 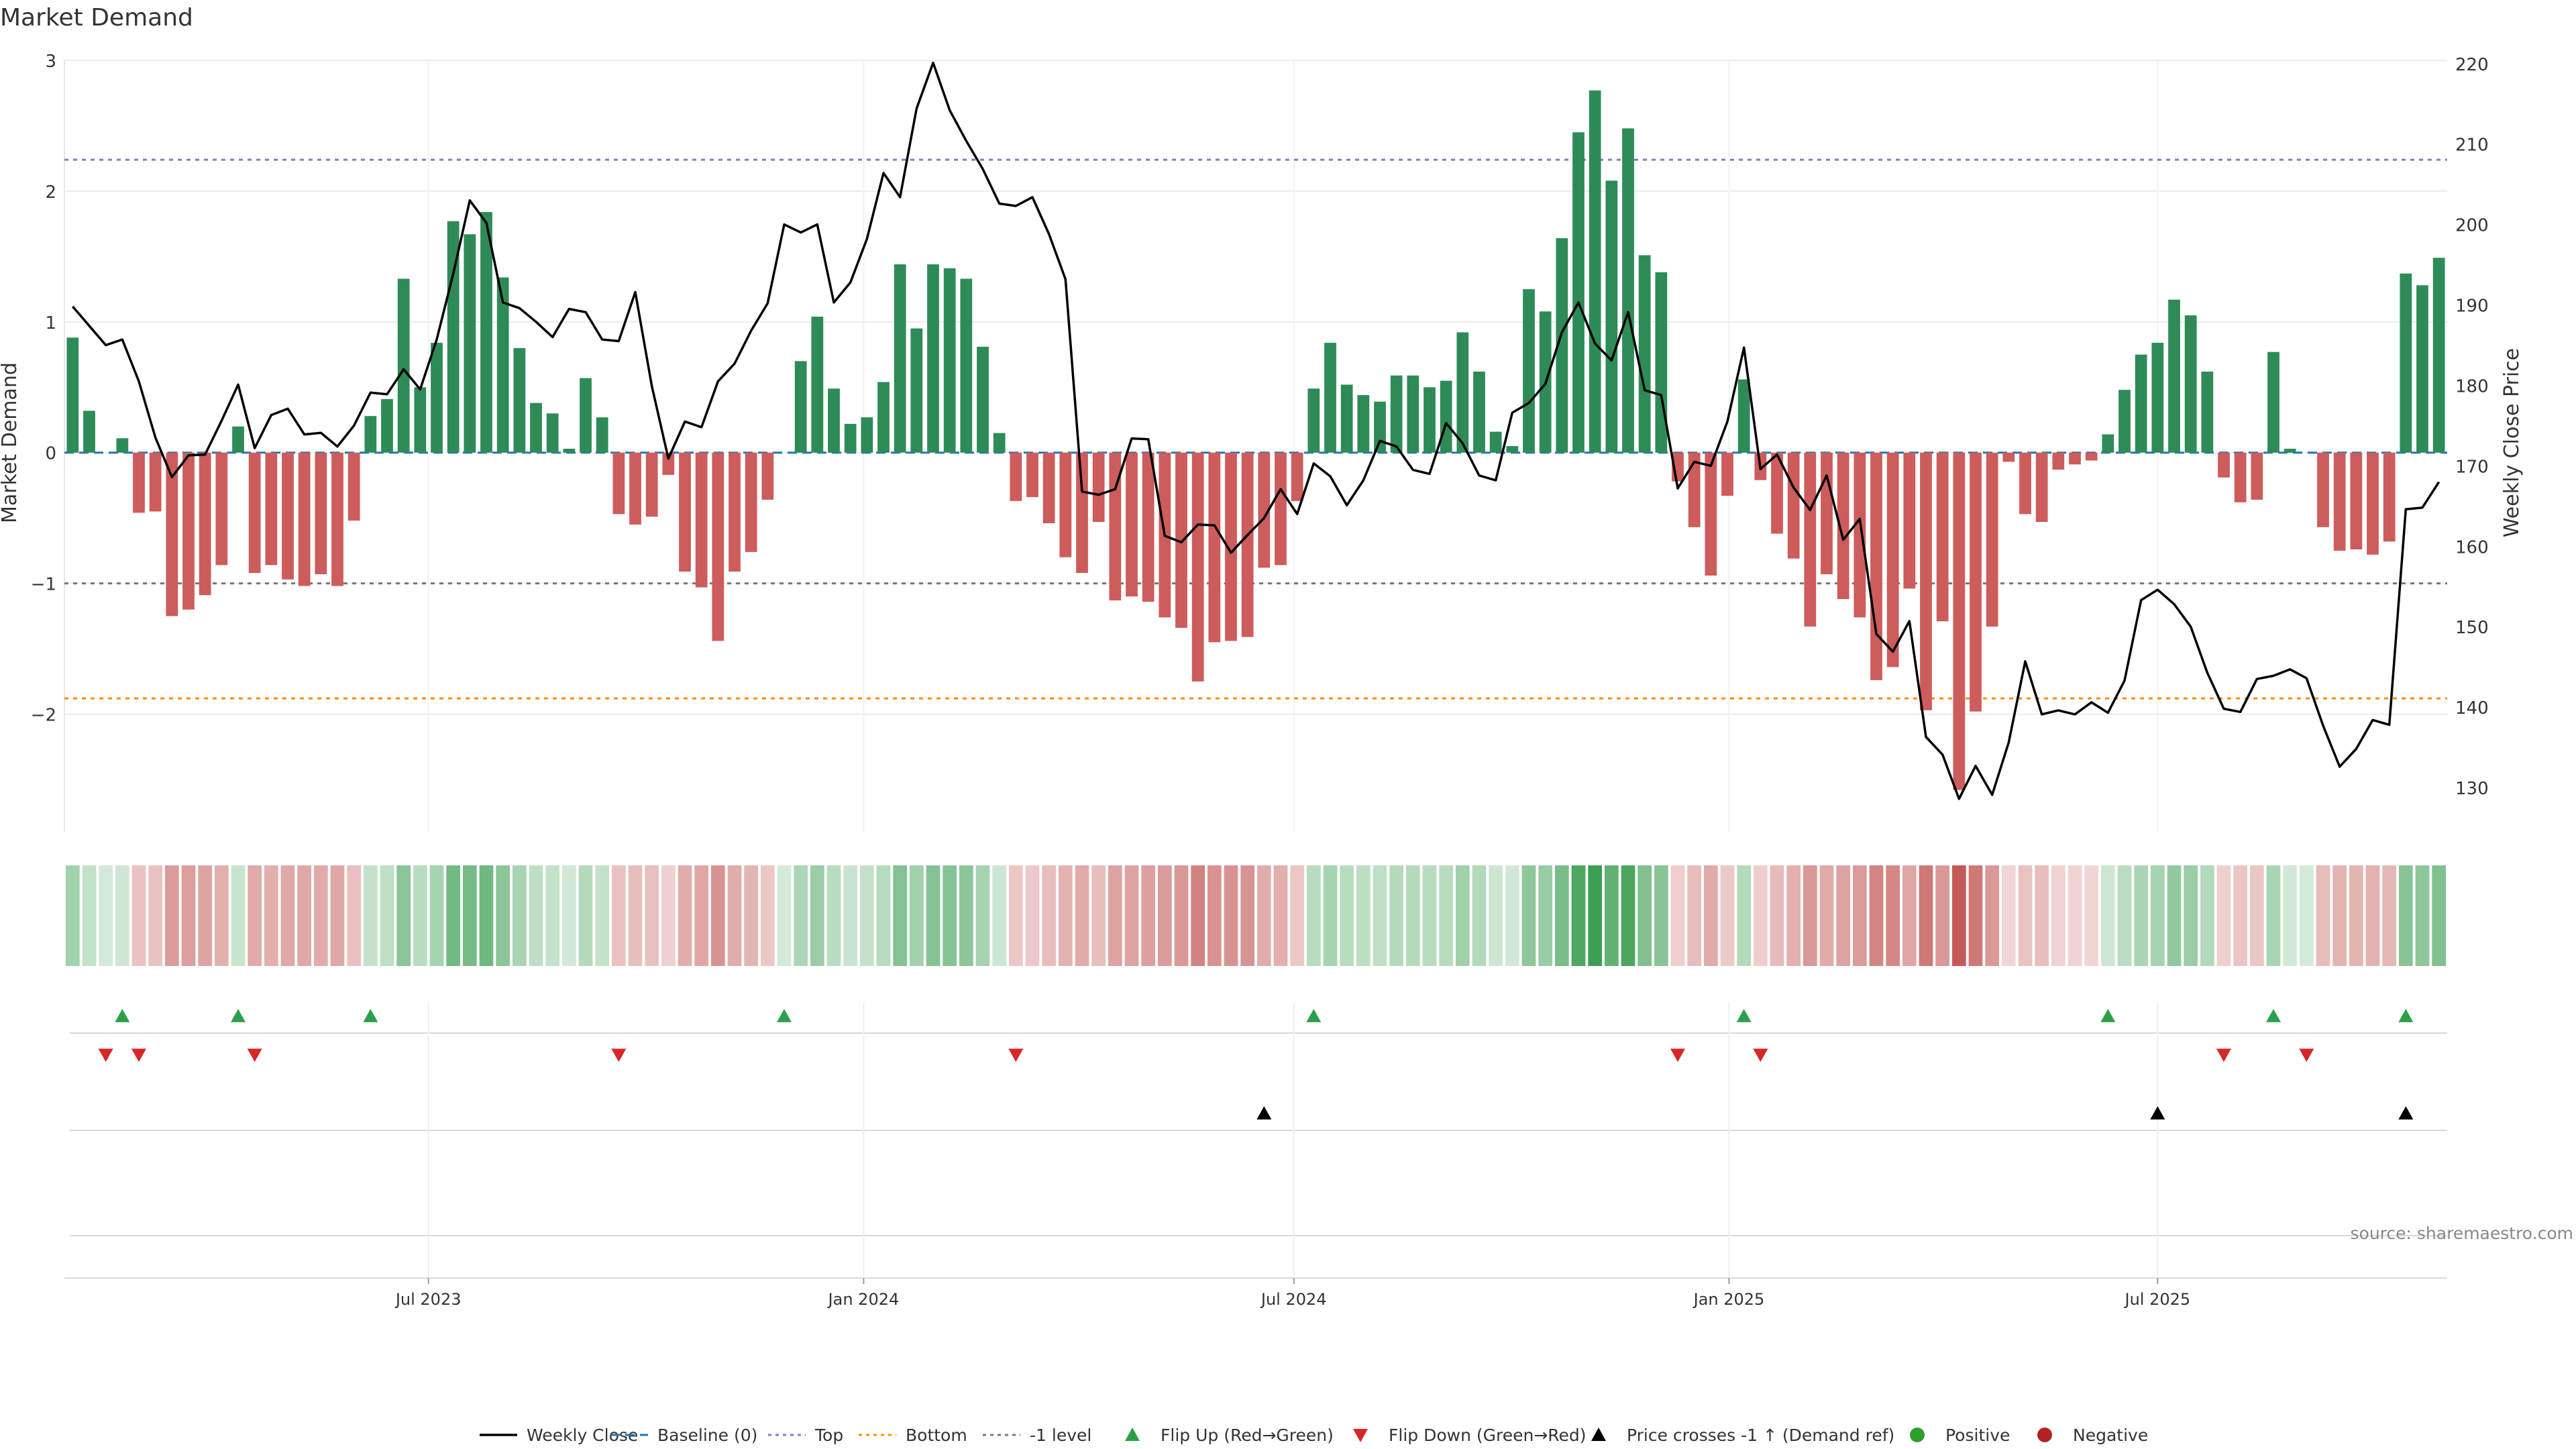 I want to click on legend-label: Negative, so click(x=2110, y=1435).